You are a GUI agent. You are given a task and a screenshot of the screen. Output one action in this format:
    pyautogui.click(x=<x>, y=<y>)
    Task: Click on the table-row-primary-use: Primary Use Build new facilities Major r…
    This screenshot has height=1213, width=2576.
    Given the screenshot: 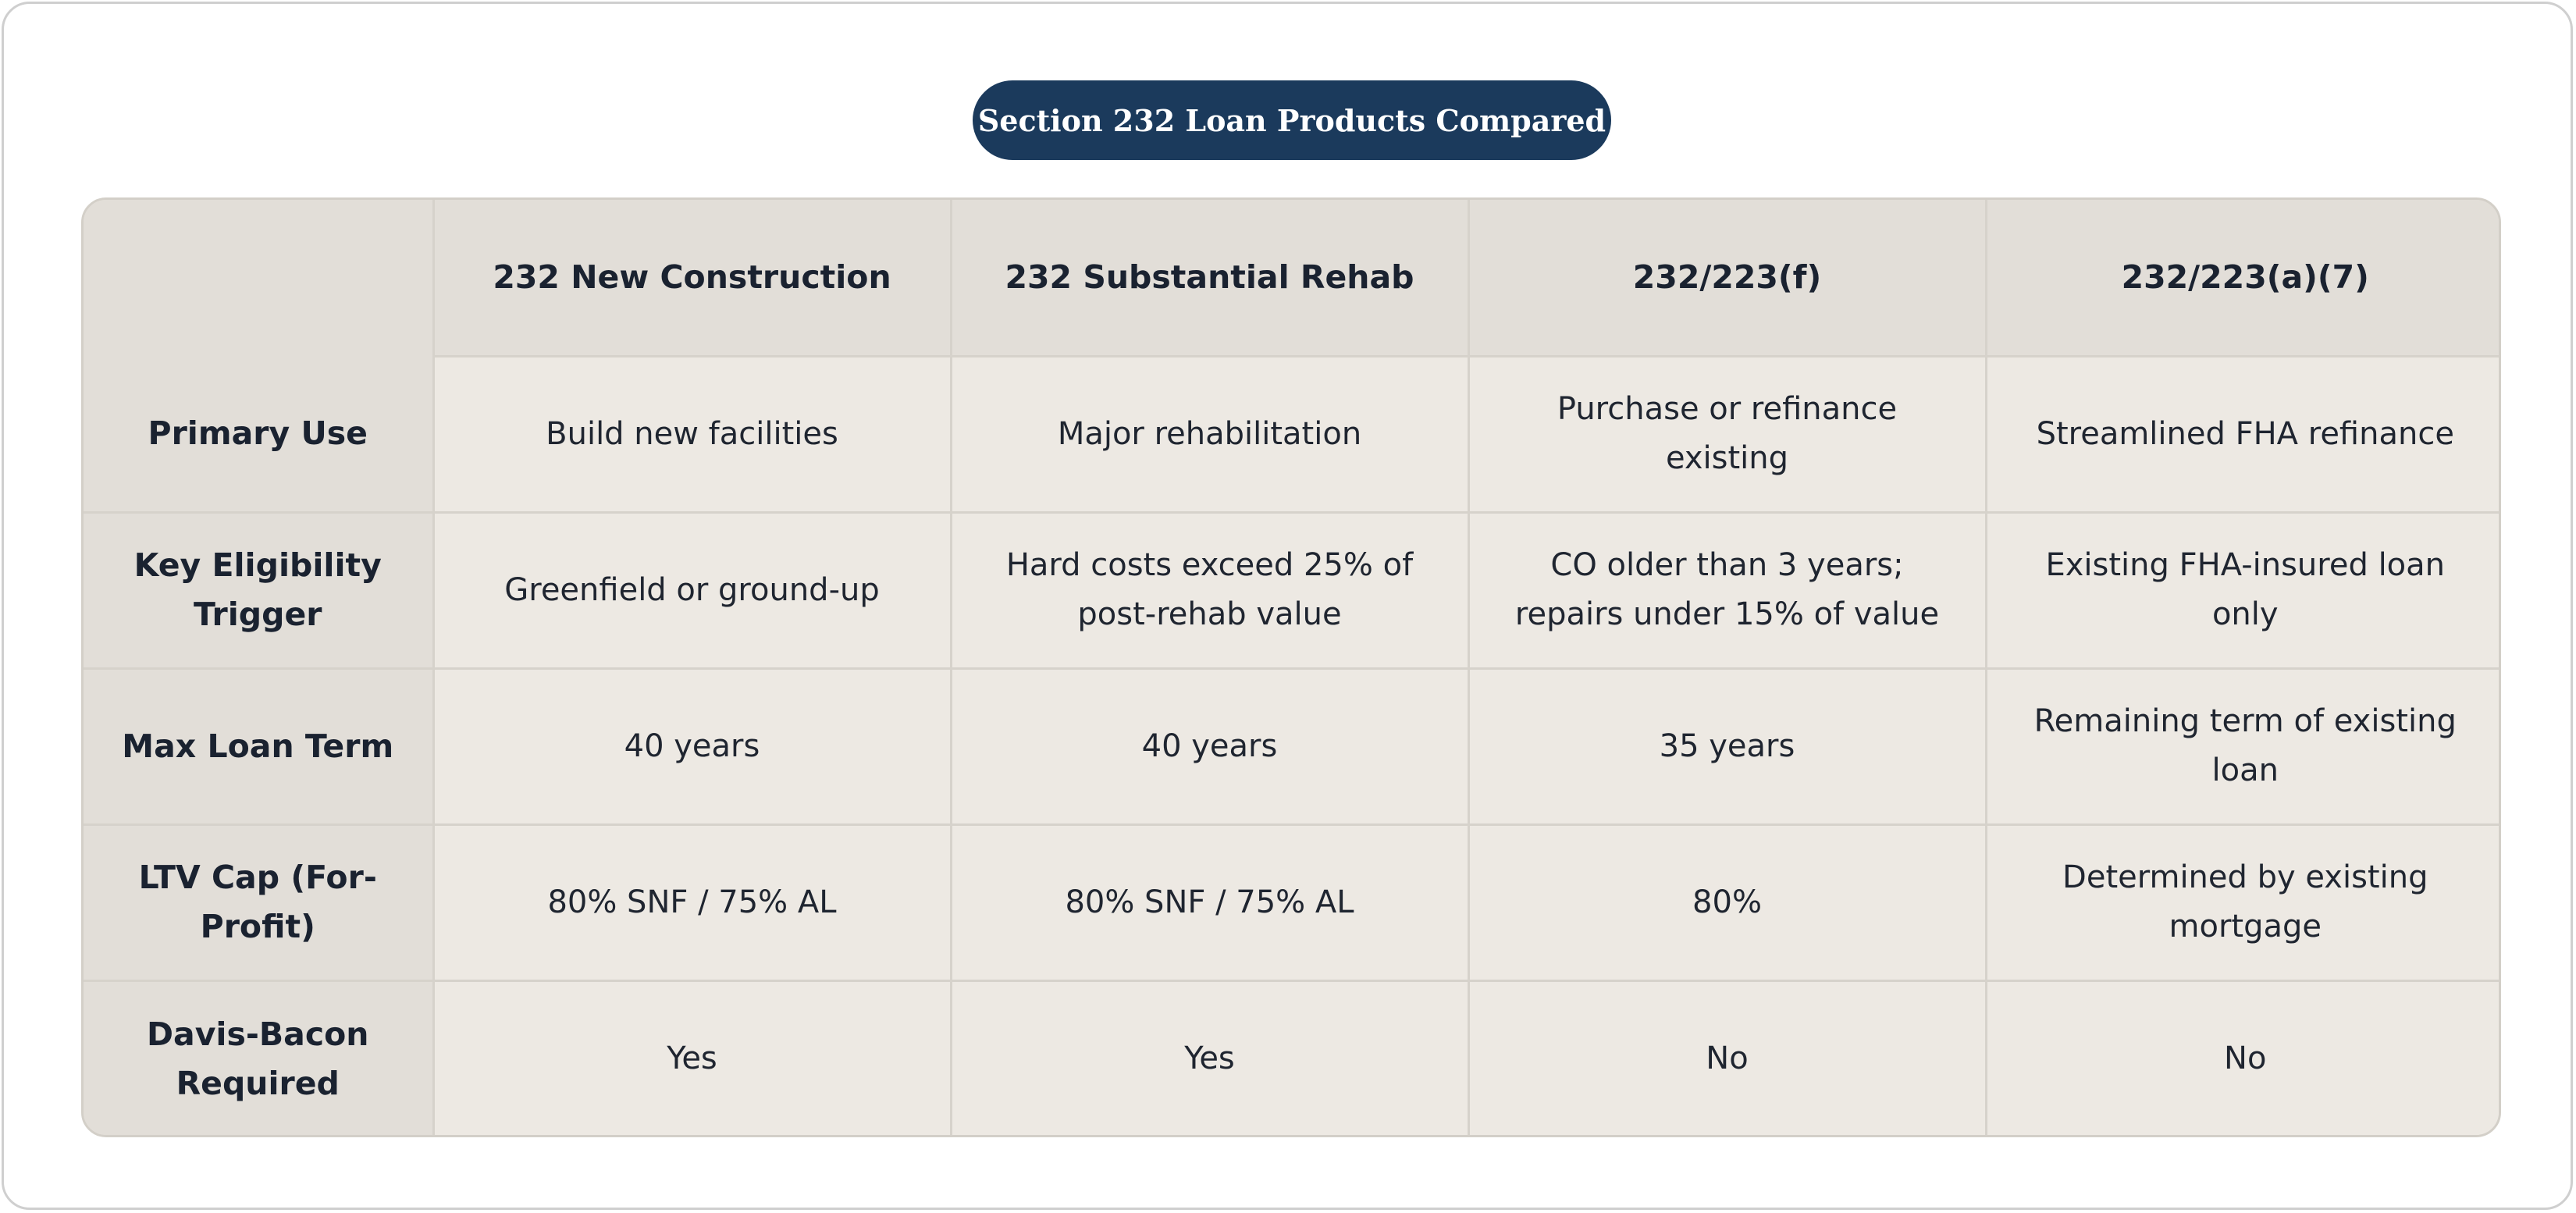 What is the action you would take?
    pyautogui.click(x=1291, y=434)
    